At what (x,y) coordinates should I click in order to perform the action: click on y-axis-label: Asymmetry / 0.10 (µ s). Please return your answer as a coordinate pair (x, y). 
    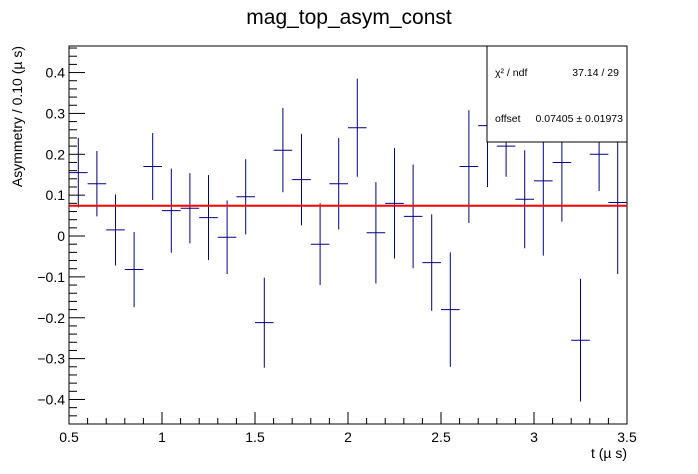
    Looking at the image, I should click on (17, 116).